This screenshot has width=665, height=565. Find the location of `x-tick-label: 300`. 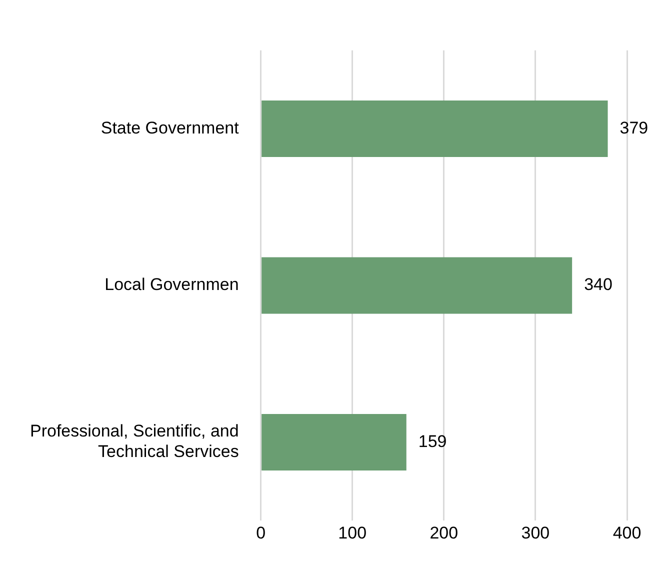

x-tick-label: 300 is located at coordinates (535, 532).